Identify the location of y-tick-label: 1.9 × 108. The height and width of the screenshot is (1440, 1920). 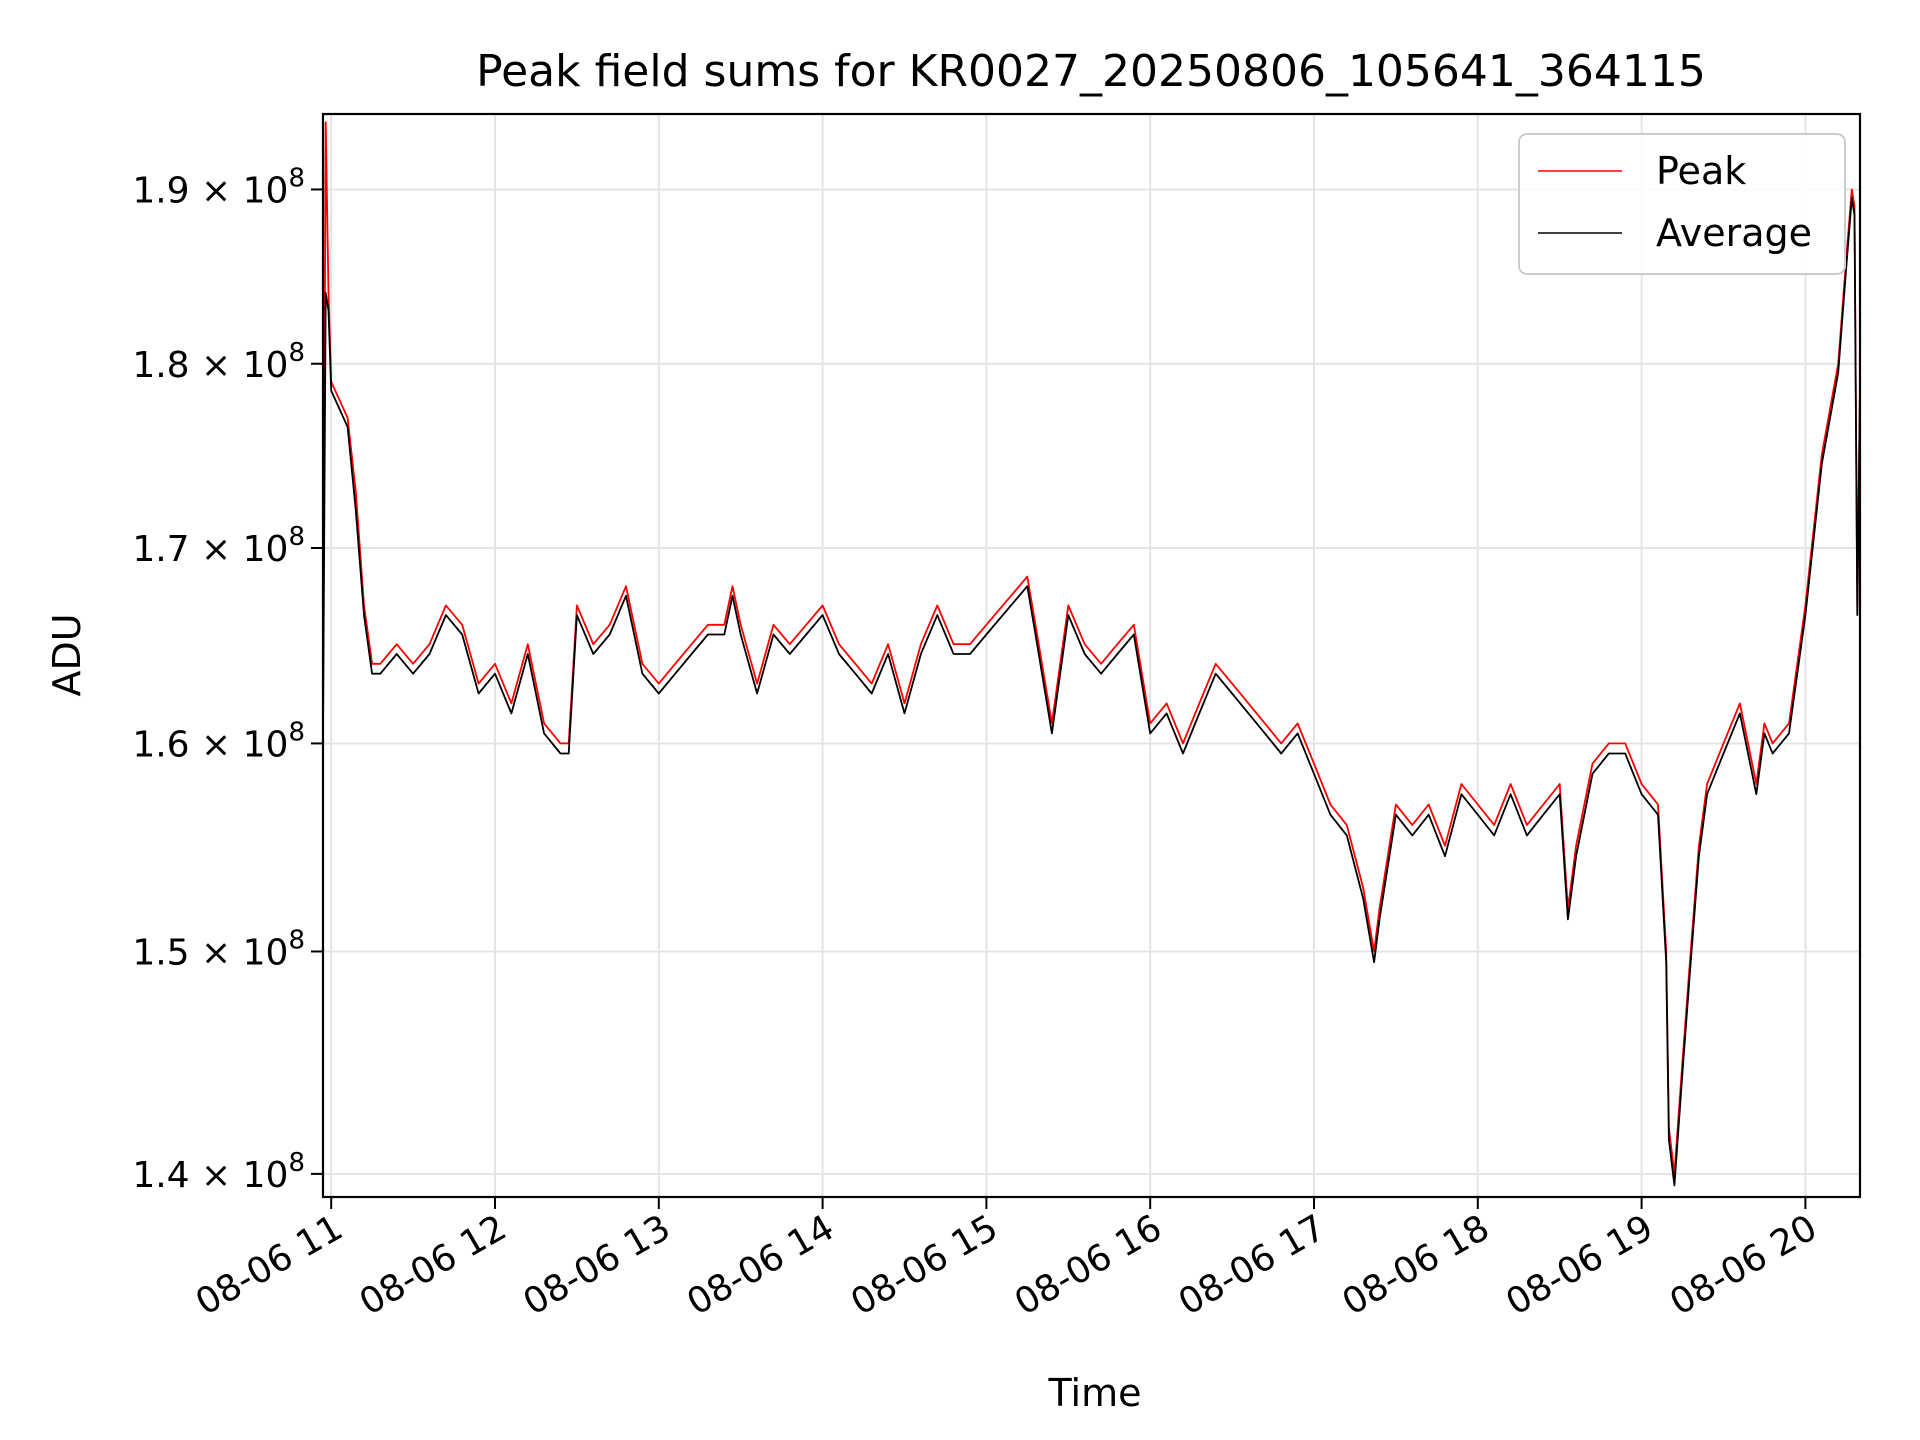
(218, 187).